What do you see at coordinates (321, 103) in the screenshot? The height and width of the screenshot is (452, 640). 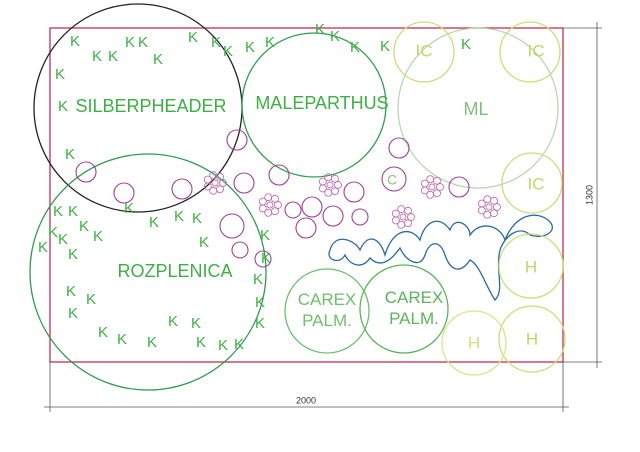 I see `plant-label: MALEPARTHUS` at bounding box center [321, 103].